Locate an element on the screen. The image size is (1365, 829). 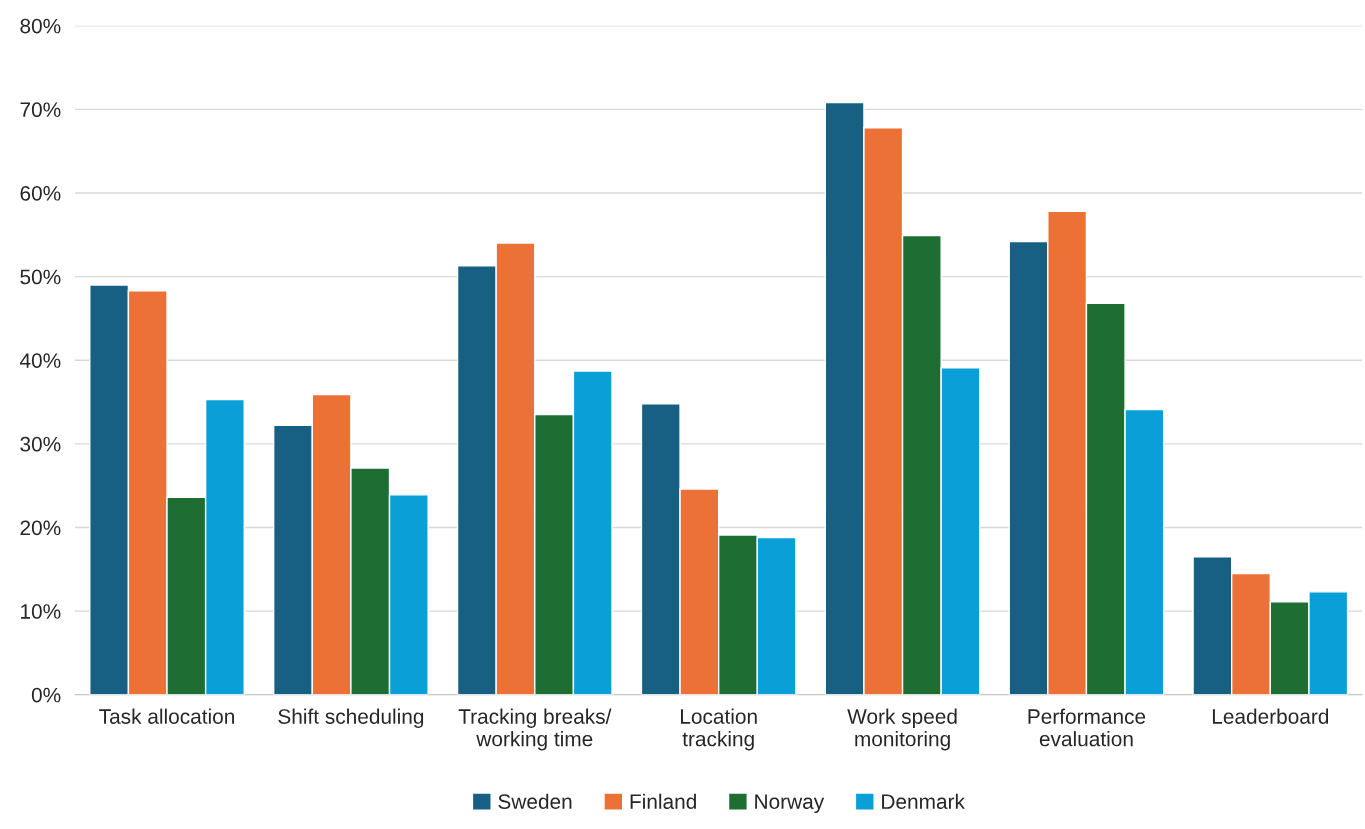
x-tick-label: Performance evaluation is located at coordinates (1087, 727).